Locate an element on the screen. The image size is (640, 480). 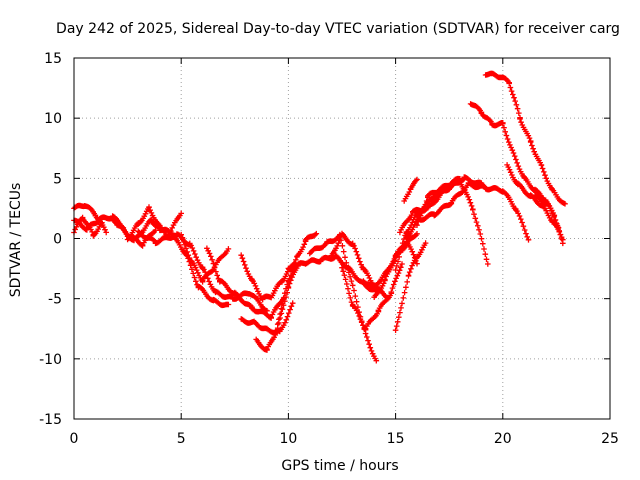
x-tick-label: 20 is located at coordinates (503, 439).